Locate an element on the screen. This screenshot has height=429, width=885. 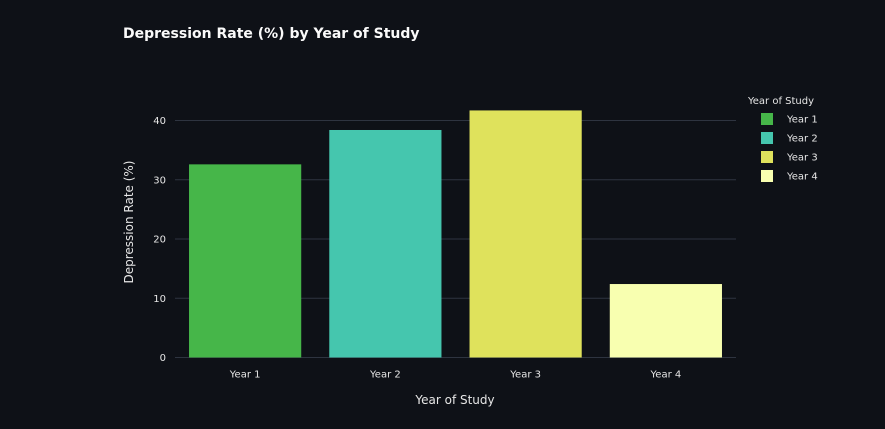
legend-label: Year 4 is located at coordinates (802, 177).